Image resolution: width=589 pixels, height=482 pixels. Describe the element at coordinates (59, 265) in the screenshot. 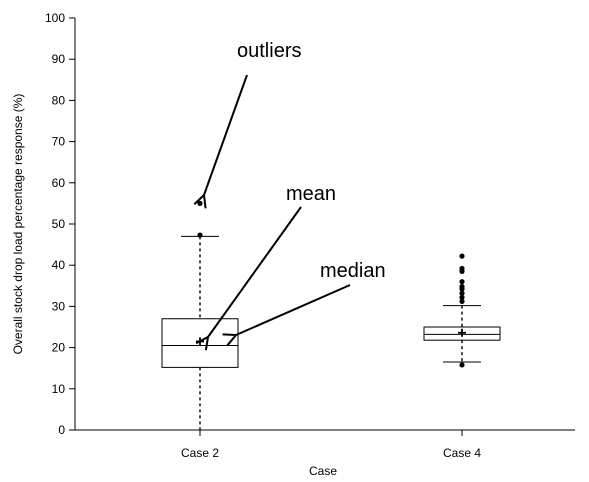

I see `y-tick-label: 40` at that location.